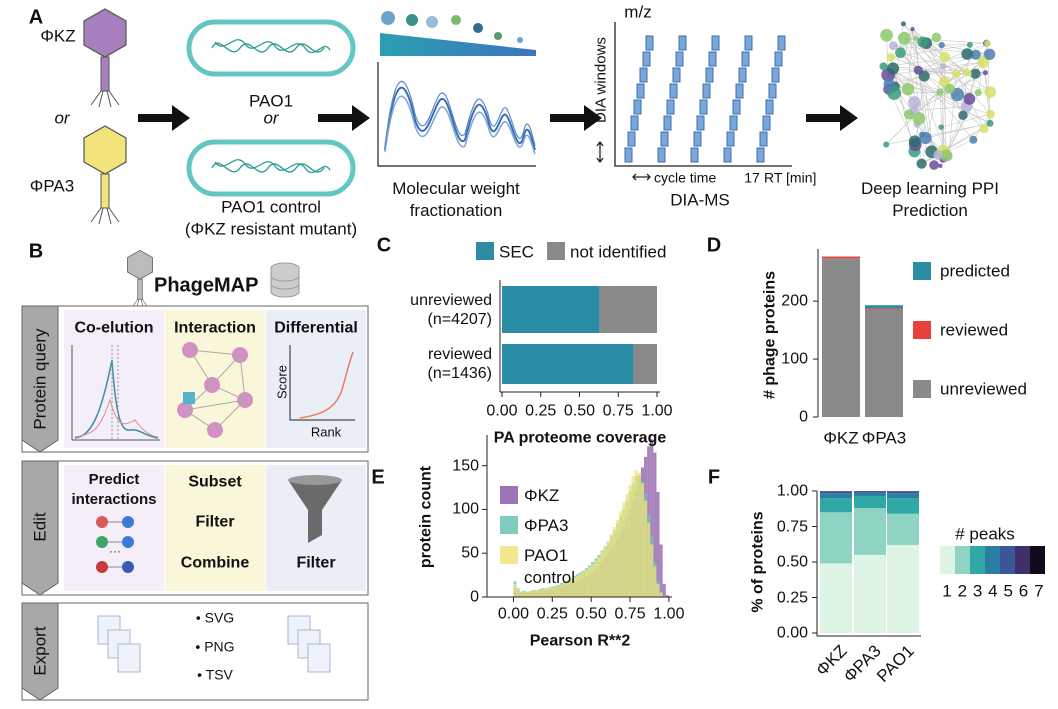  Describe the element at coordinates (458, 44) in the screenshot. I see `gradient-wedge` at that location.